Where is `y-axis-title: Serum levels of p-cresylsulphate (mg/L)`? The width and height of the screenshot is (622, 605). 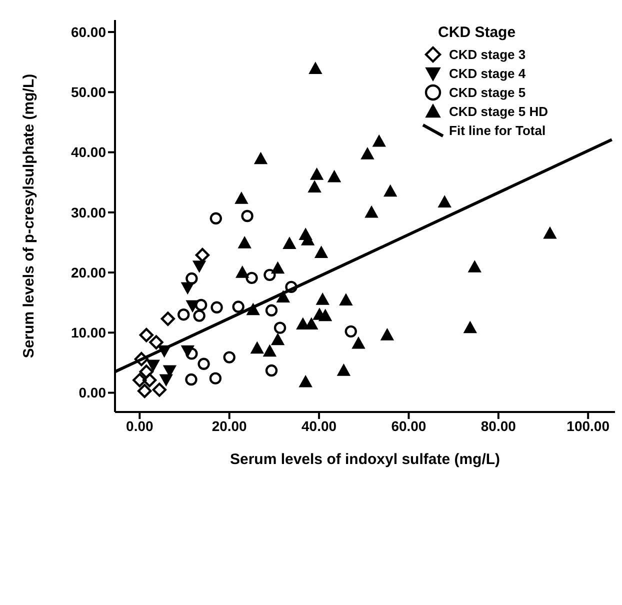
y-axis-title: Serum levels of p-cresylsulphate (mg/L) is located at coordinates (29, 216).